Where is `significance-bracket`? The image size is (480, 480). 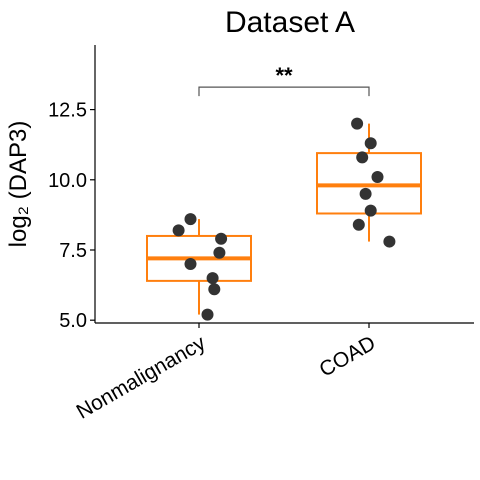
significance-bracket is located at coordinates (284, 91).